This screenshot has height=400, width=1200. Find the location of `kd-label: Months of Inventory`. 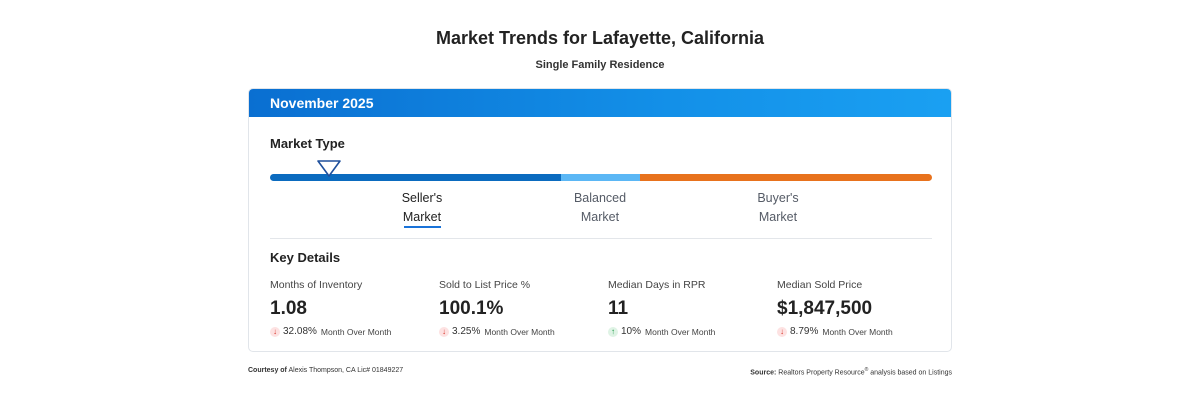

kd-label: Months of Inventory is located at coordinates (316, 285).